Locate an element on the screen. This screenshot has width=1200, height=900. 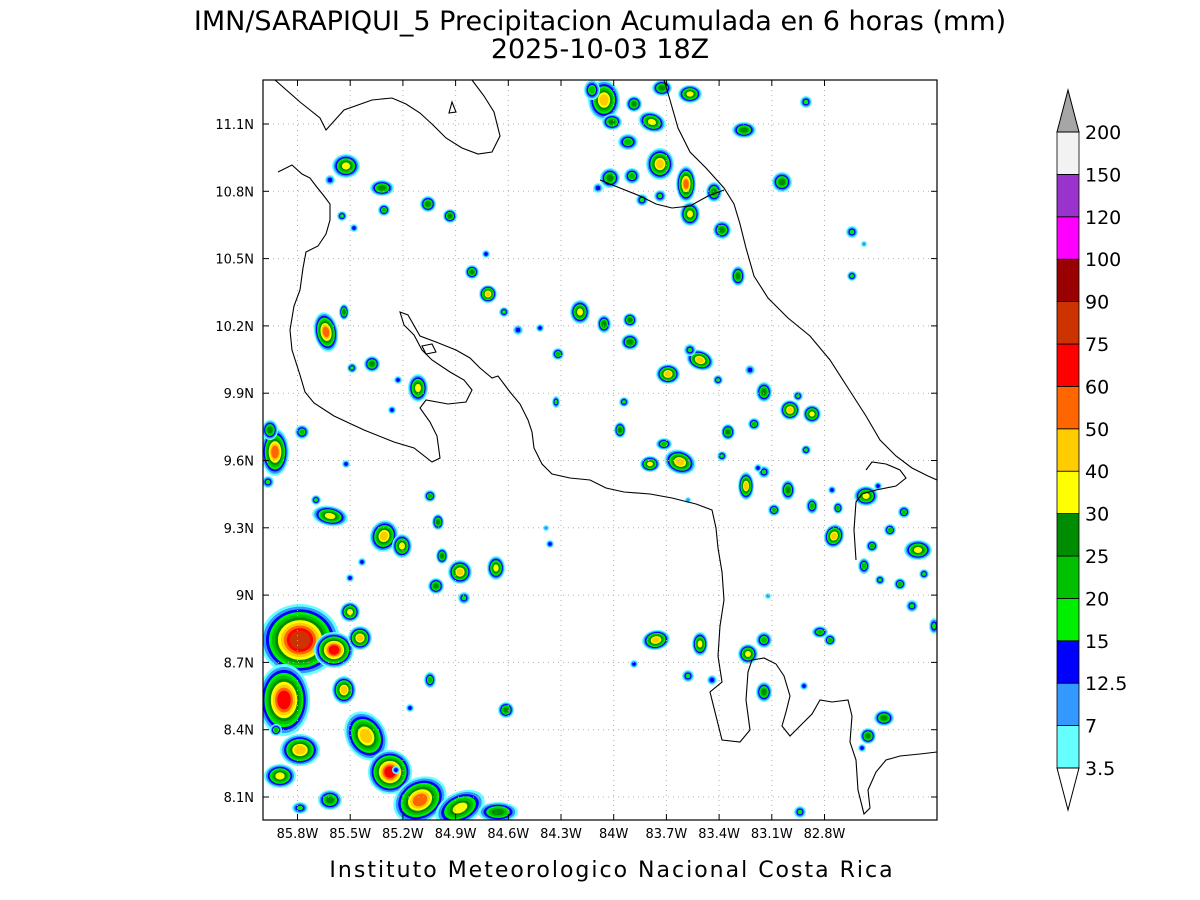
lon-tick-label: 84W is located at coordinates (614, 834).